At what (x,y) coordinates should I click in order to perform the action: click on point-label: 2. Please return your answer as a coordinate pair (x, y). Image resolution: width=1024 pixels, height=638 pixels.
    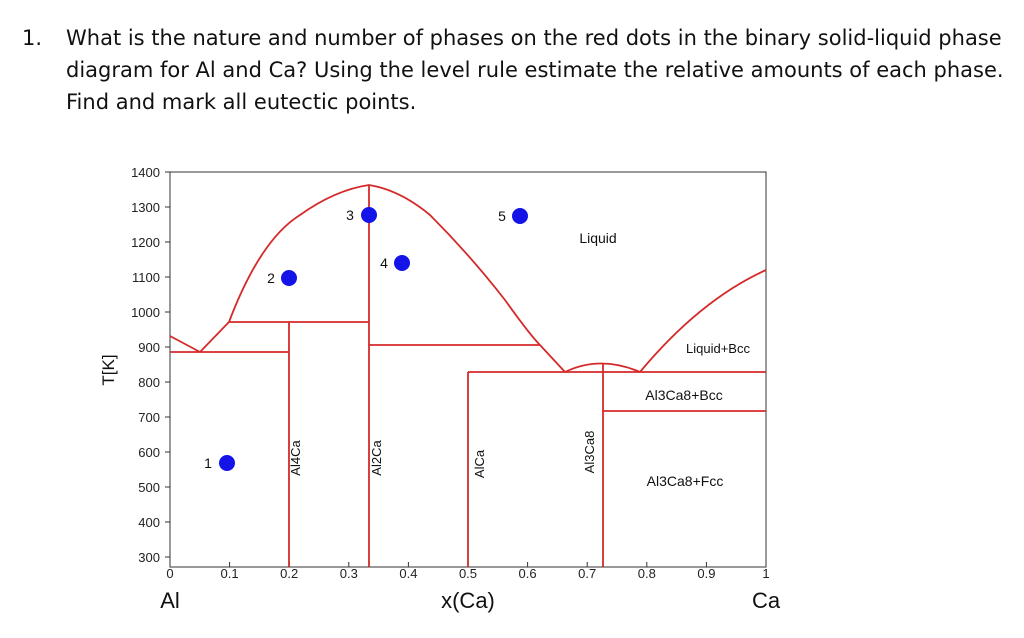
    Looking at the image, I should click on (271, 278).